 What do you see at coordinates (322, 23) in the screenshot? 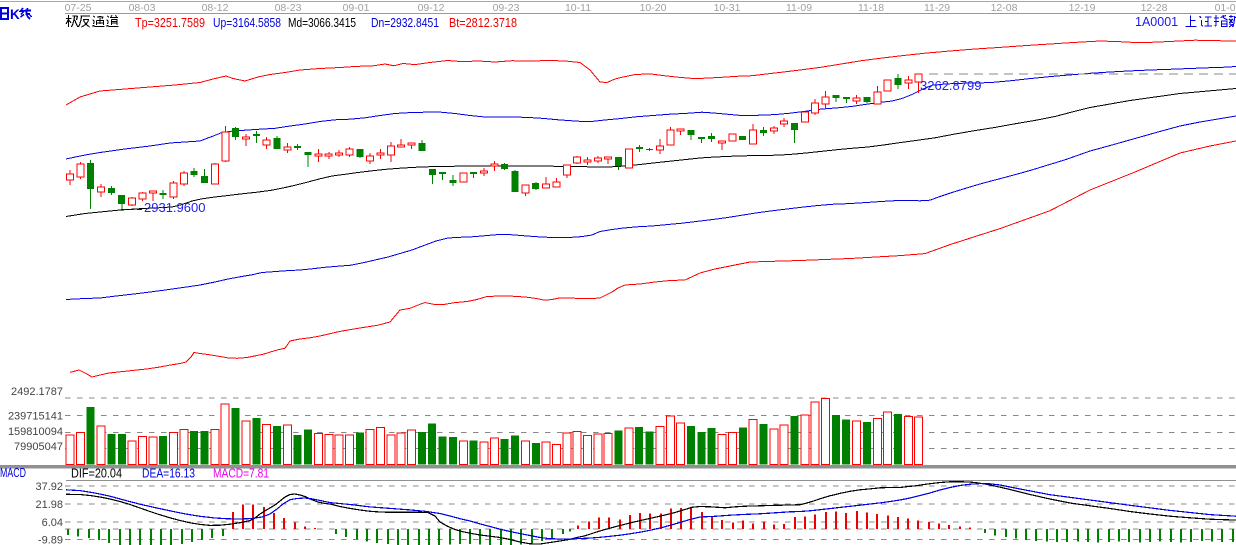
I see `svg-text: Md=3066.3415` at bounding box center [322, 23].